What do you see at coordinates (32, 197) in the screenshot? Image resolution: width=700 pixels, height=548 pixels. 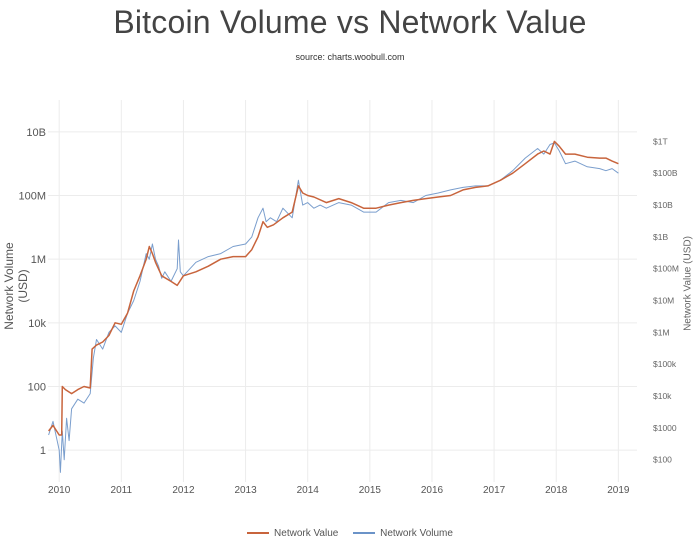 I see `y-tick-label: 100M` at bounding box center [32, 197].